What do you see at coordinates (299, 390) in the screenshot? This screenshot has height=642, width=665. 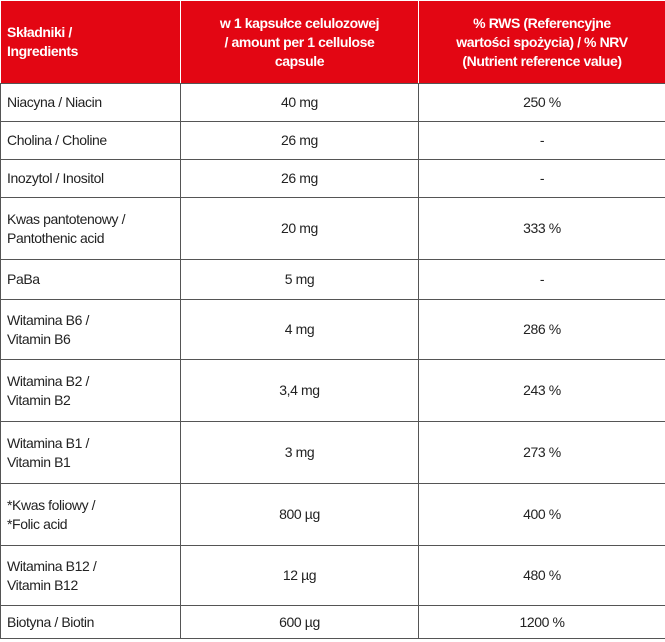 I see `table-cell: 3,4 mg` at bounding box center [299, 390].